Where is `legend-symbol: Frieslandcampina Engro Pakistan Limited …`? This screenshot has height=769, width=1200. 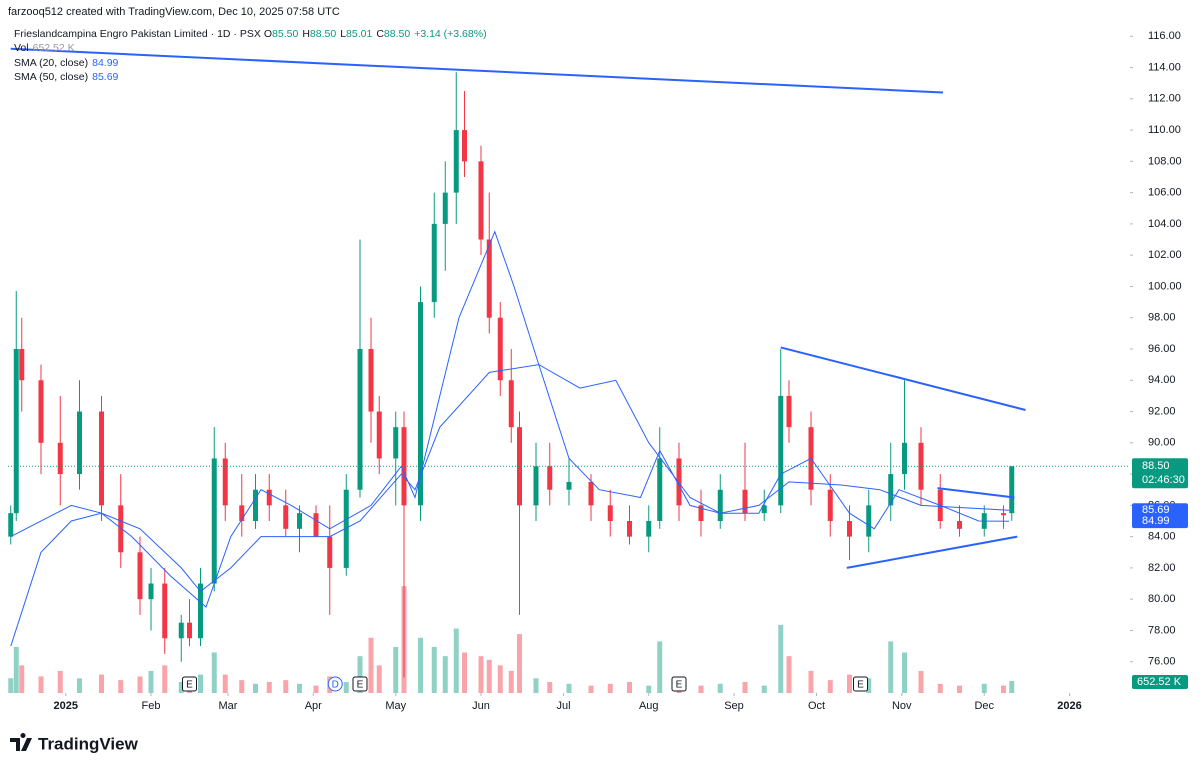
legend-symbol: Frieslandcampina Engro Pakistan Limited … is located at coordinates (137, 34).